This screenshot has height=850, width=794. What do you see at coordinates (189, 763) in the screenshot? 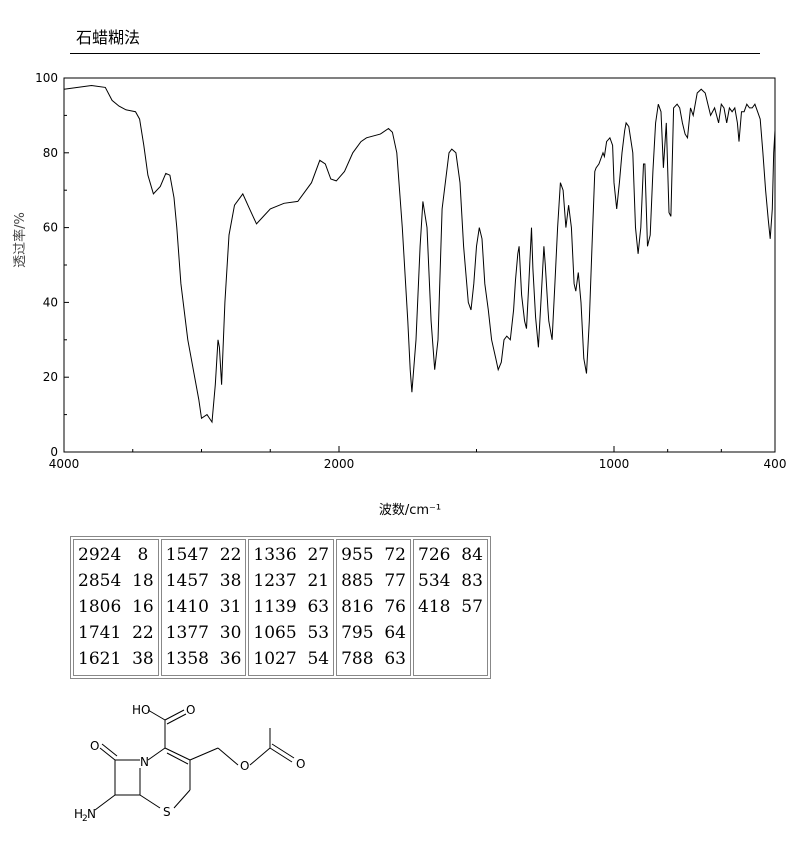
I see `chemical-structure: HO O O N S O O H 2 N` at bounding box center [189, 763].